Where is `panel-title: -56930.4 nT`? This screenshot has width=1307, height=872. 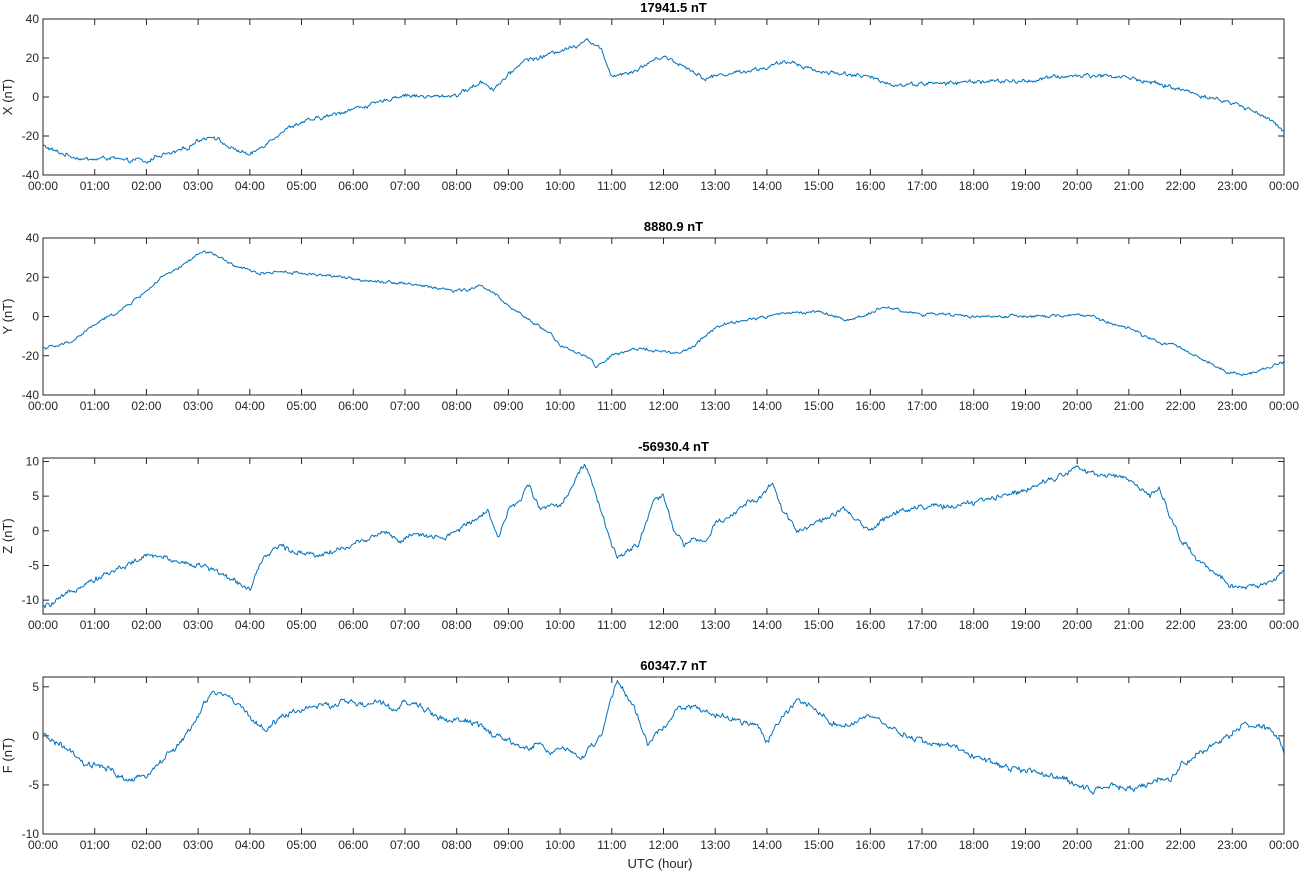 panel-title: -56930.4 nT is located at coordinates (673, 446).